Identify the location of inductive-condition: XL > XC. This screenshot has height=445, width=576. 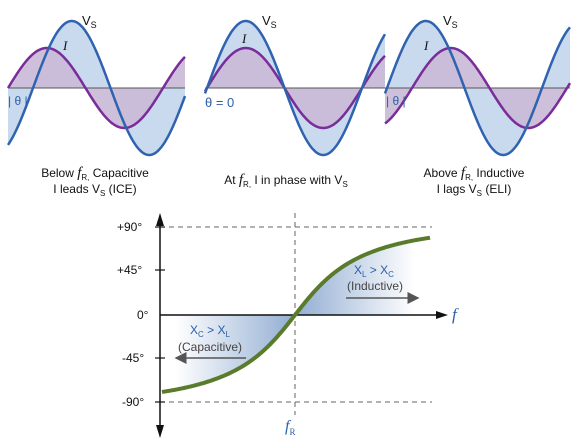
(374, 271).